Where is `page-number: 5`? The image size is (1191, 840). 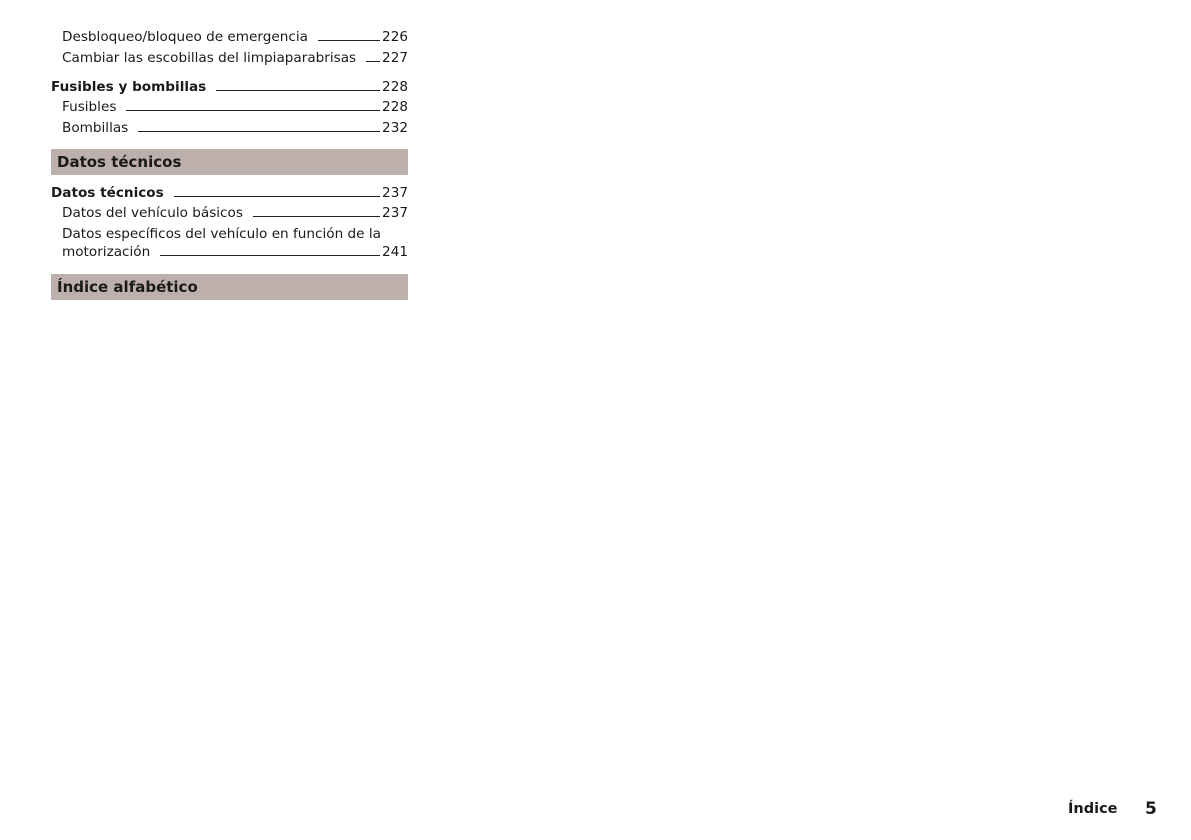
page-number: 5 is located at coordinates (1151, 809).